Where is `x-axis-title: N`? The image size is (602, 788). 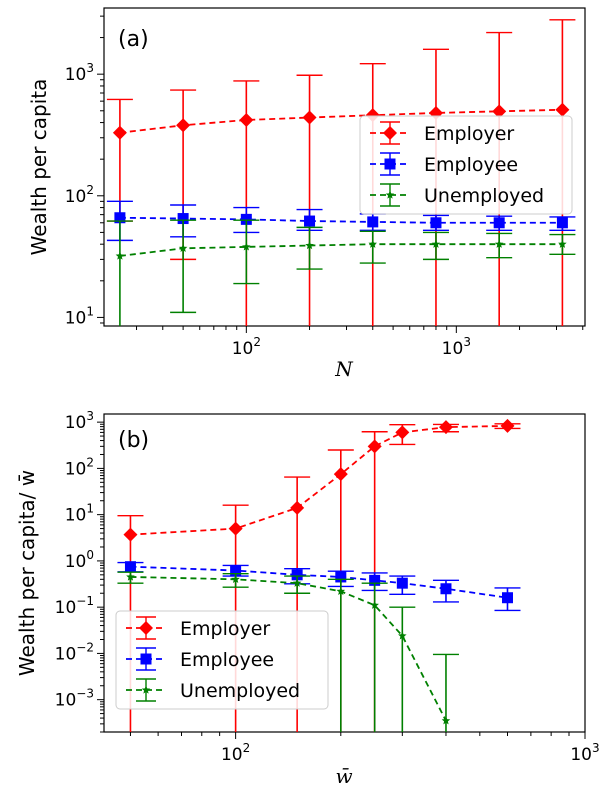
x-axis-title: N is located at coordinates (344, 369).